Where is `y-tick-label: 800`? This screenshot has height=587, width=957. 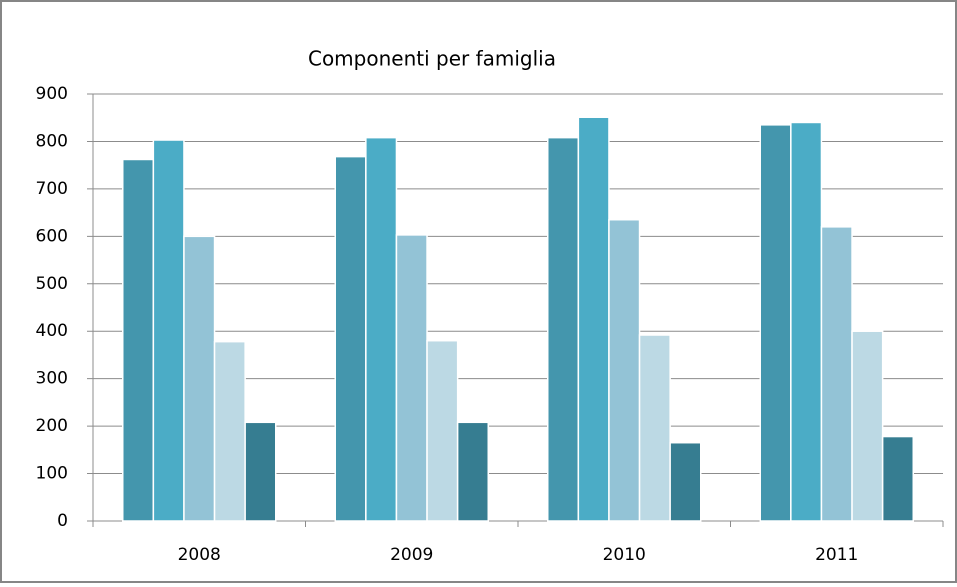 y-tick-label: 800 is located at coordinates (52, 141).